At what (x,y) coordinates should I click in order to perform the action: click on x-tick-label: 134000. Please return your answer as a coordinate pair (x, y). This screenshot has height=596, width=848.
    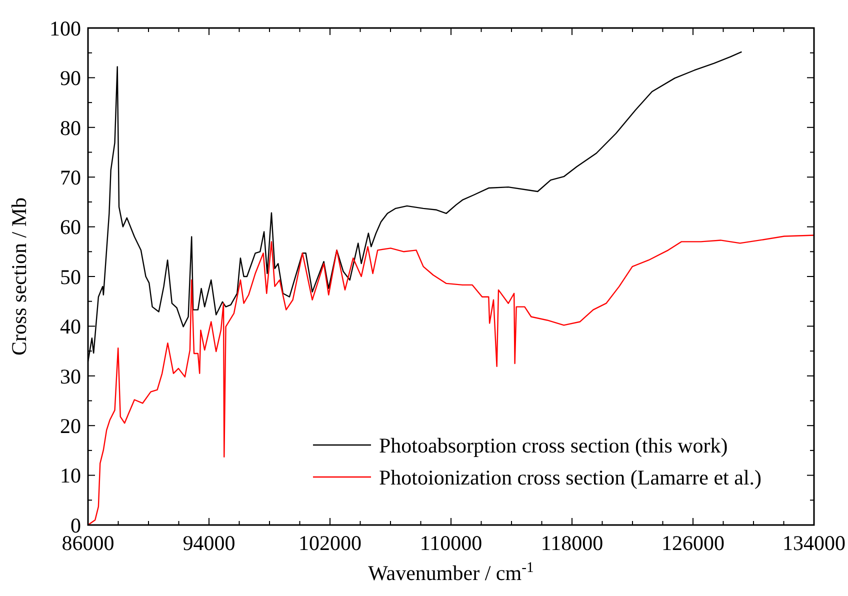
    Looking at the image, I should click on (814, 543).